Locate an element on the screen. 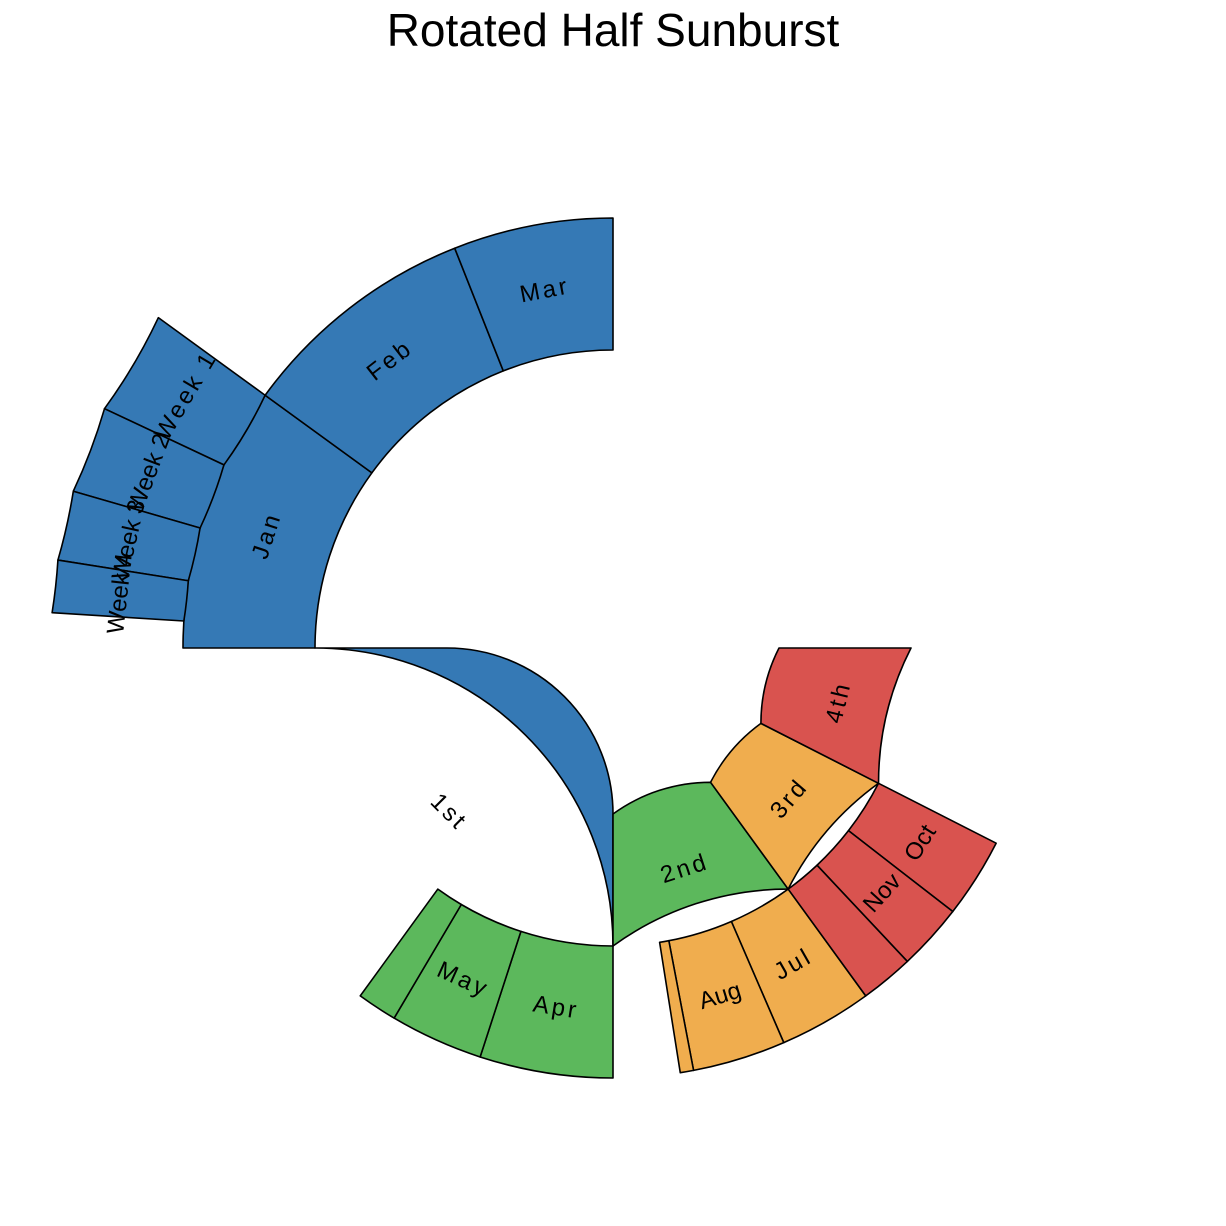  chart-title: Rotated Half Sunburst is located at coordinates (613, 30).